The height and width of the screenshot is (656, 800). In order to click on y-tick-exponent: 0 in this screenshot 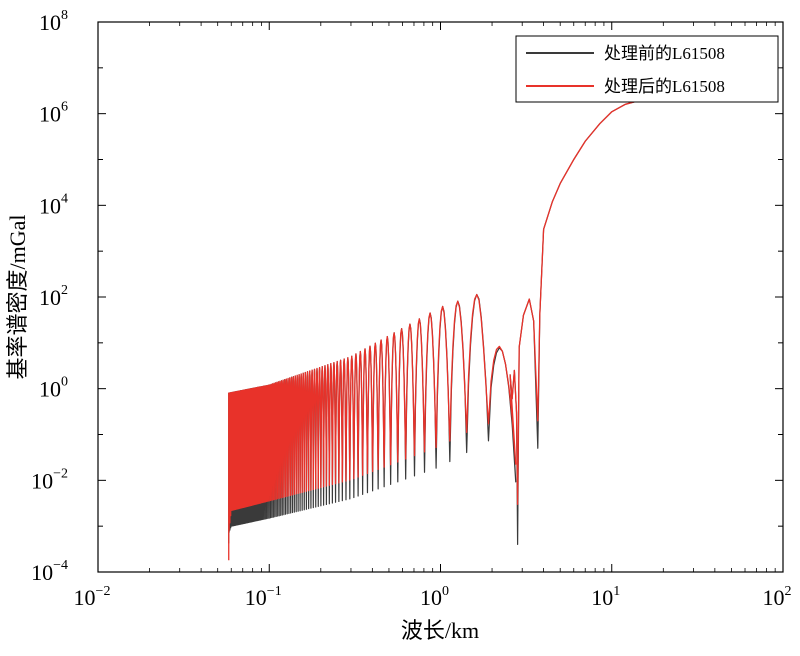, I will do `click(64, 382)`.